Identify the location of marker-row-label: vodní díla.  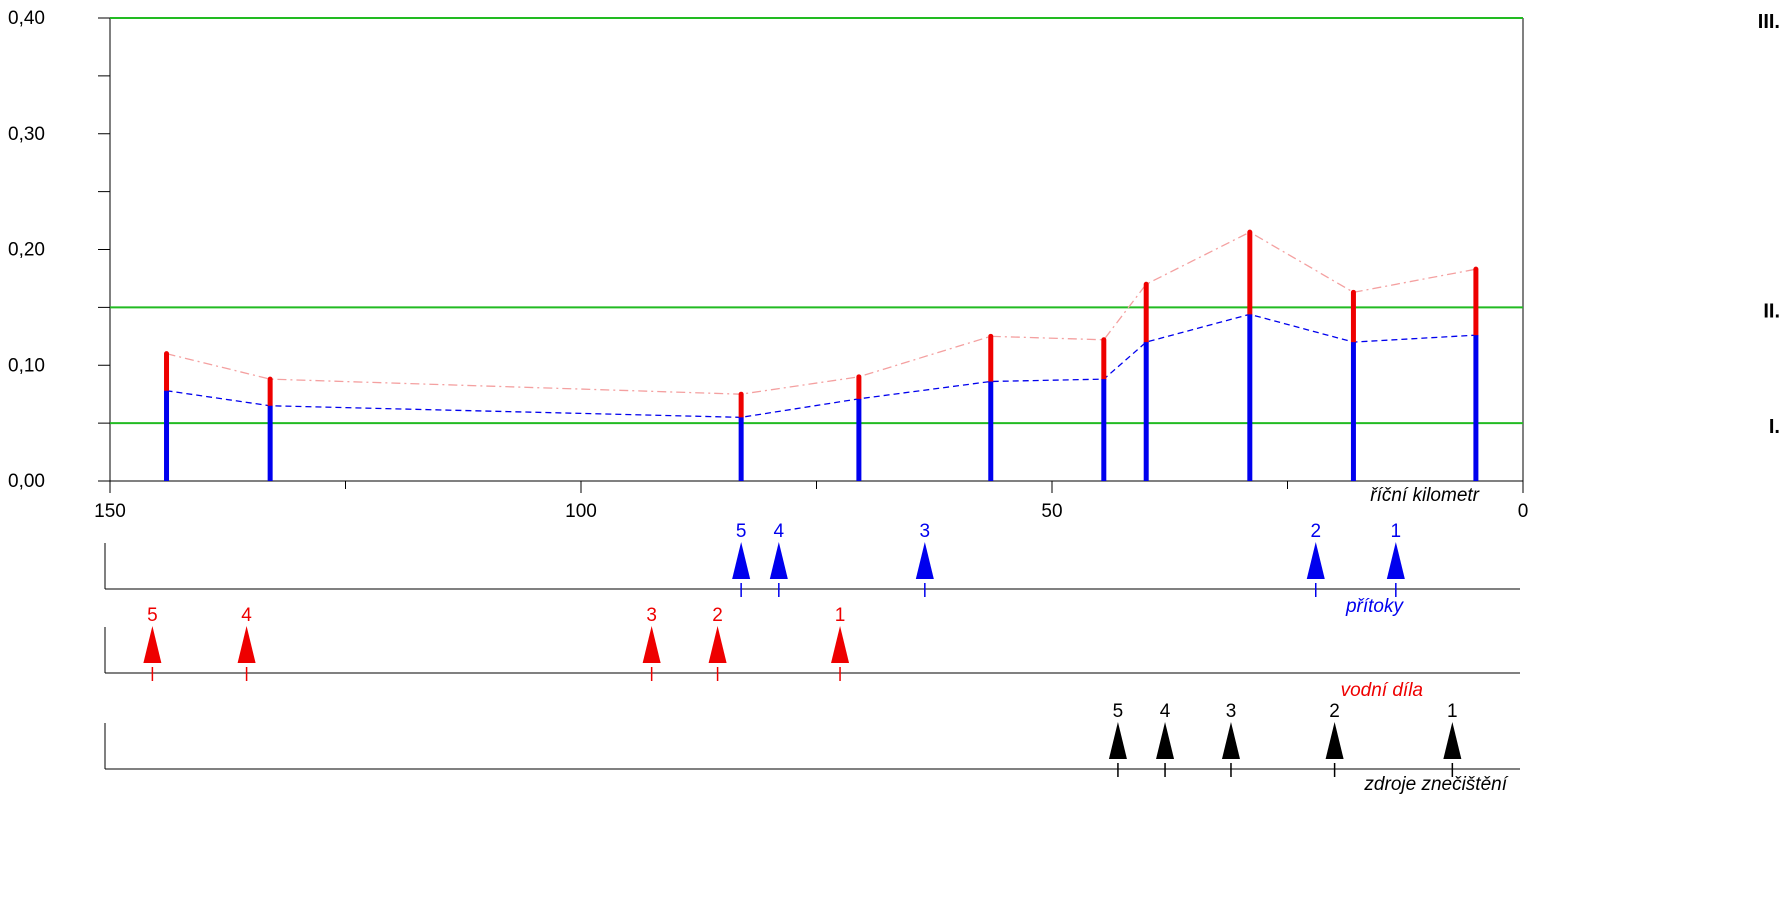
(1382, 690).